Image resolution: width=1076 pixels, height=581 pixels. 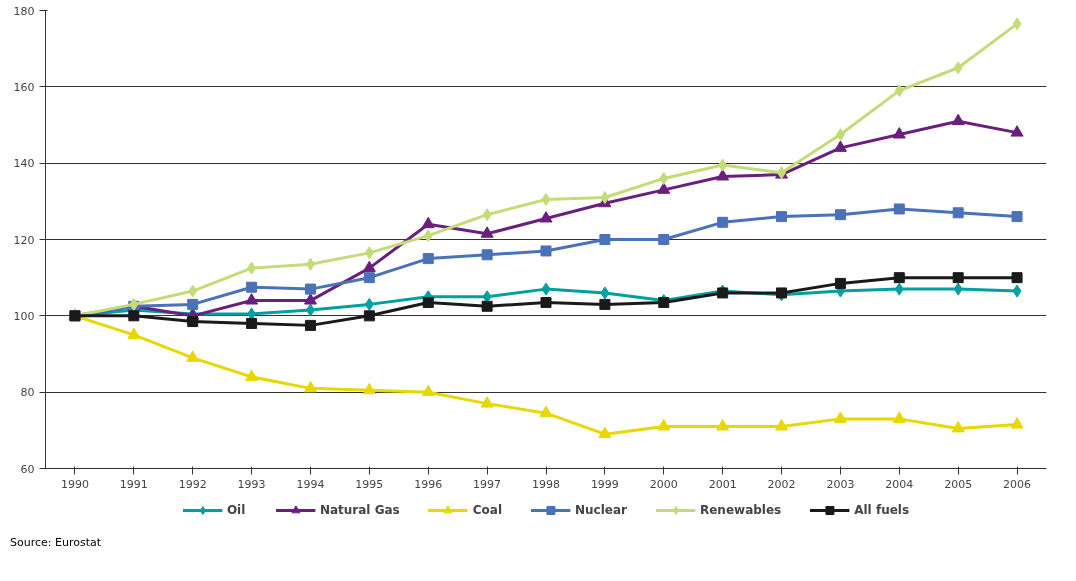 What do you see at coordinates (487, 484) in the screenshot?
I see `x-tick-label: 1997` at bounding box center [487, 484].